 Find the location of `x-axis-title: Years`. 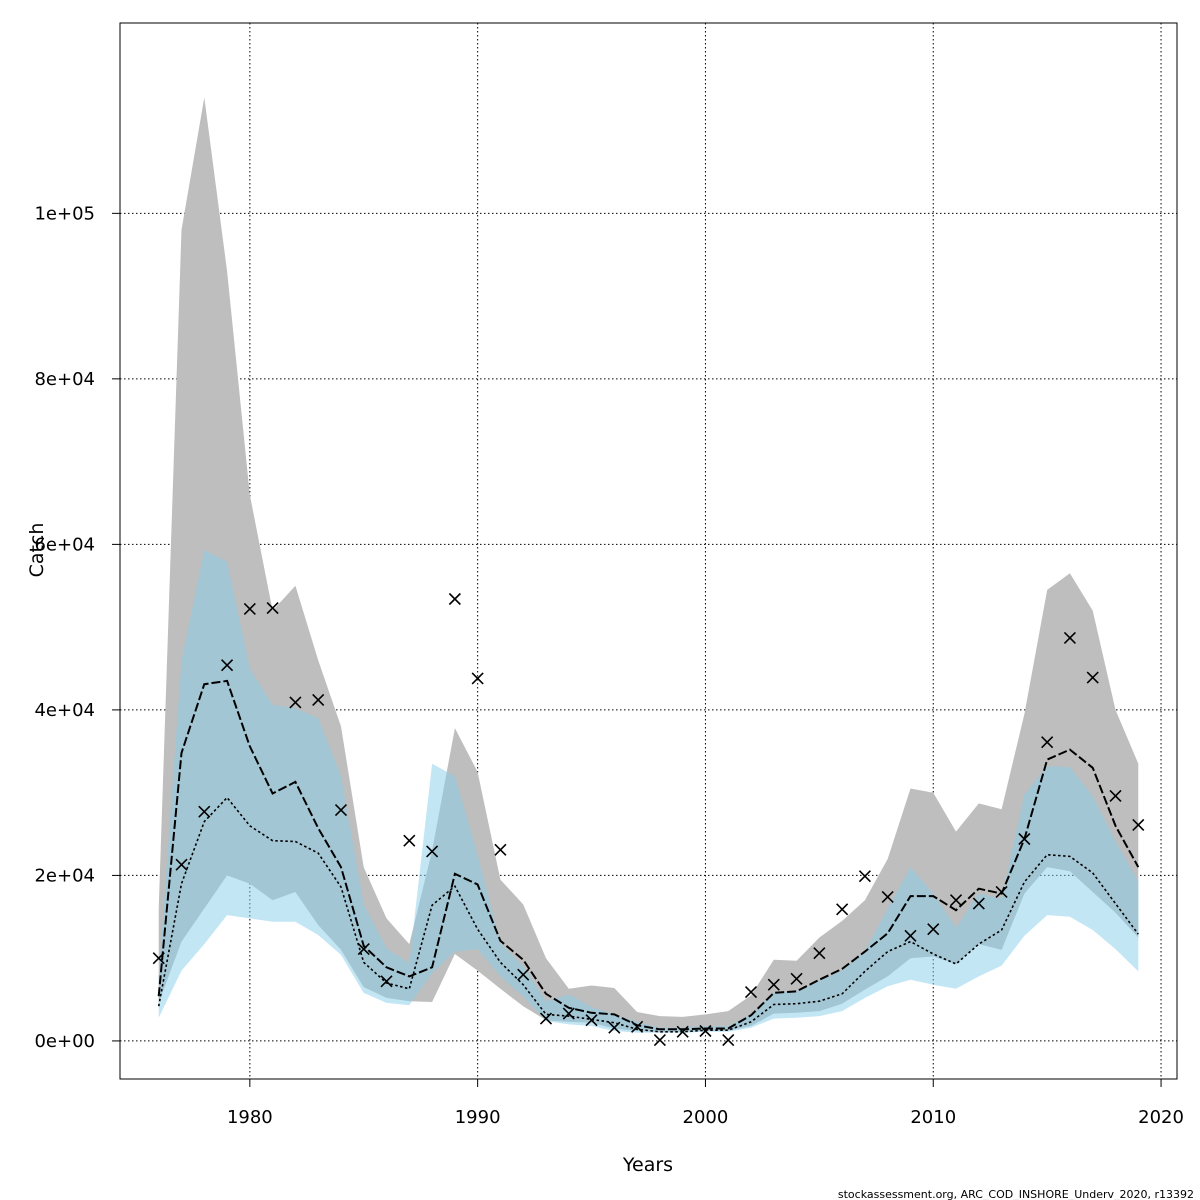

x-axis-title: Years is located at coordinates (647, 1165).